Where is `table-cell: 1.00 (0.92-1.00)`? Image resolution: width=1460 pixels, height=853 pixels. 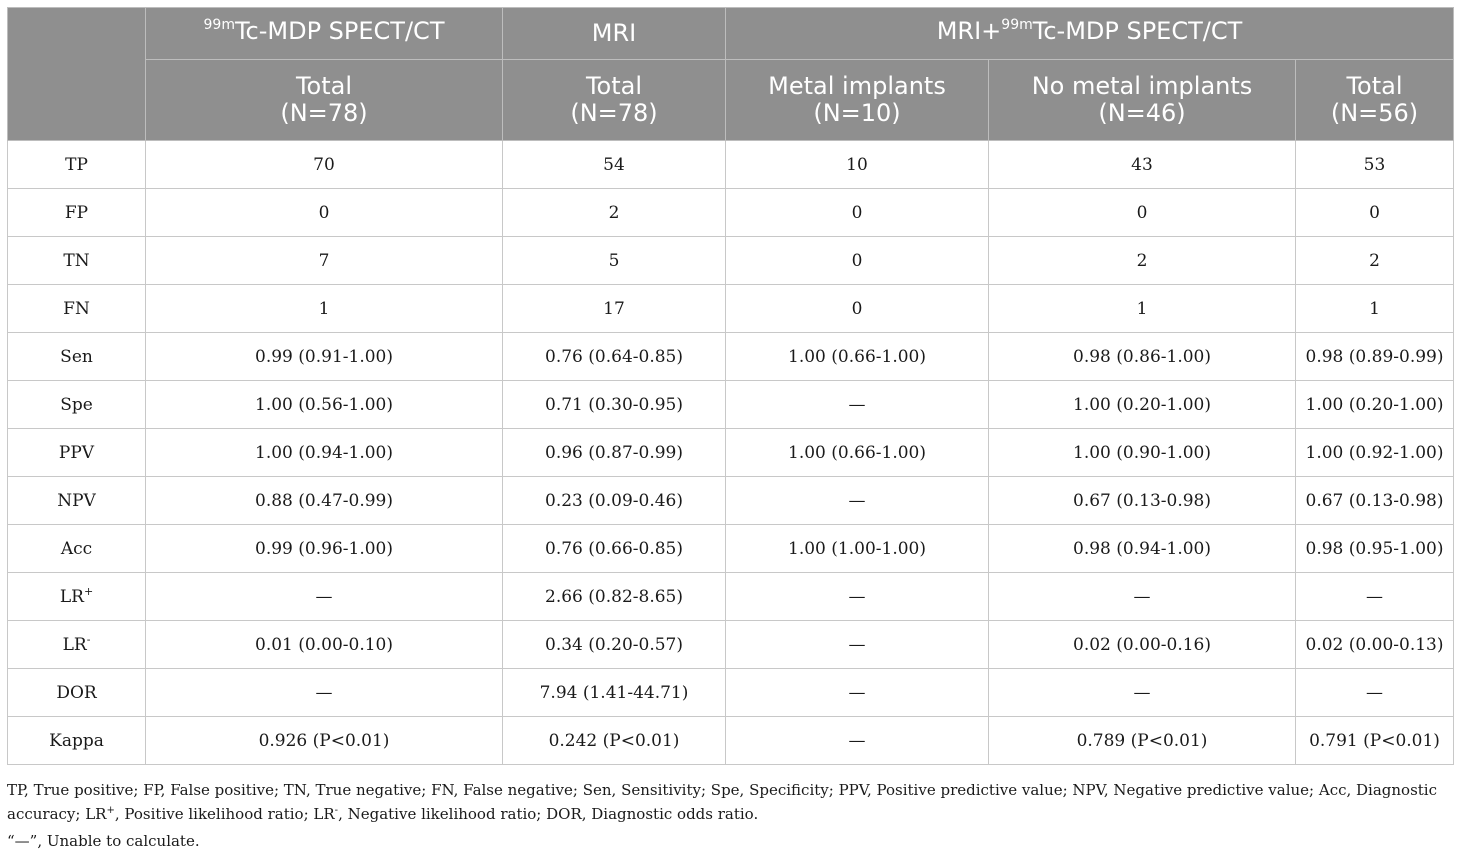
table-cell: 1.00 (0.92-1.00) is located at coordinates (1374, 452).